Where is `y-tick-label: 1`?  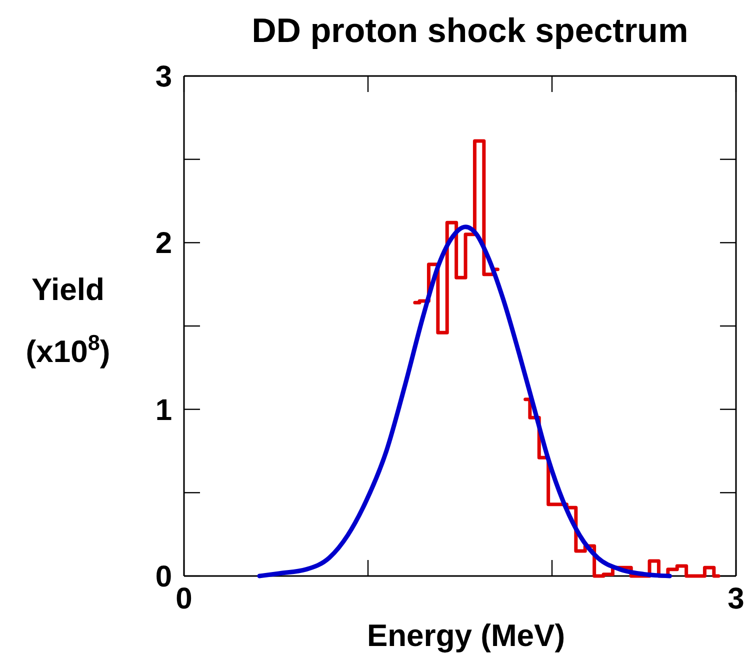 y-tick-label: 1 is located at coordinates (163, 410).